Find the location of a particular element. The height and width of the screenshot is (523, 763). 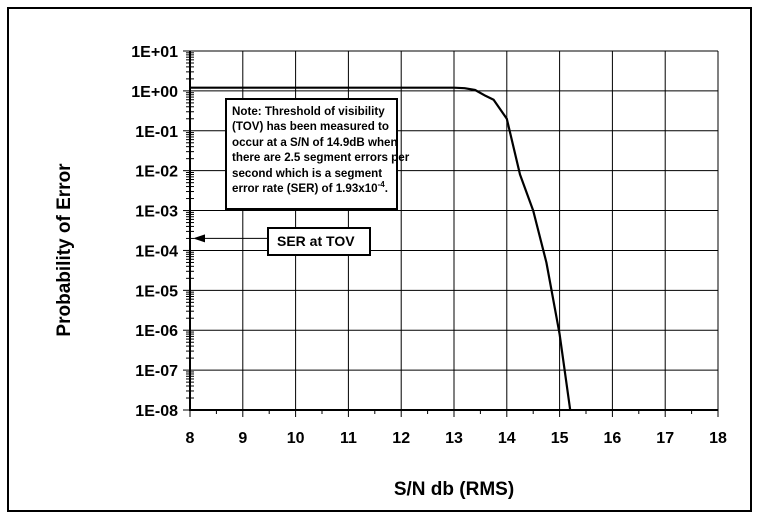

note-line: second which is a segment is located at coordinates (307, 173).